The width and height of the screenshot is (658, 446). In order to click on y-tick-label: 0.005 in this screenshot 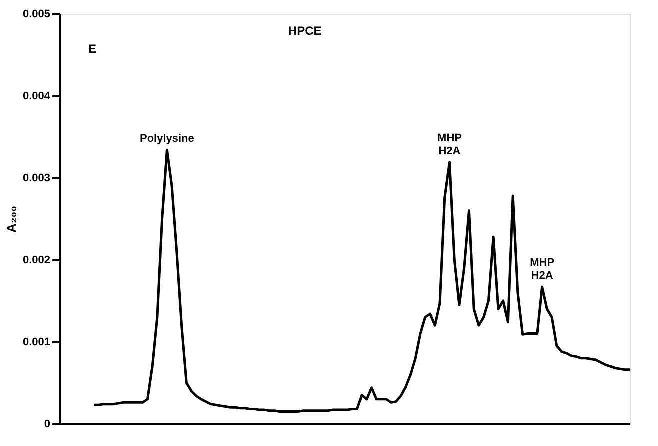, I will do `click(36, 14)`.